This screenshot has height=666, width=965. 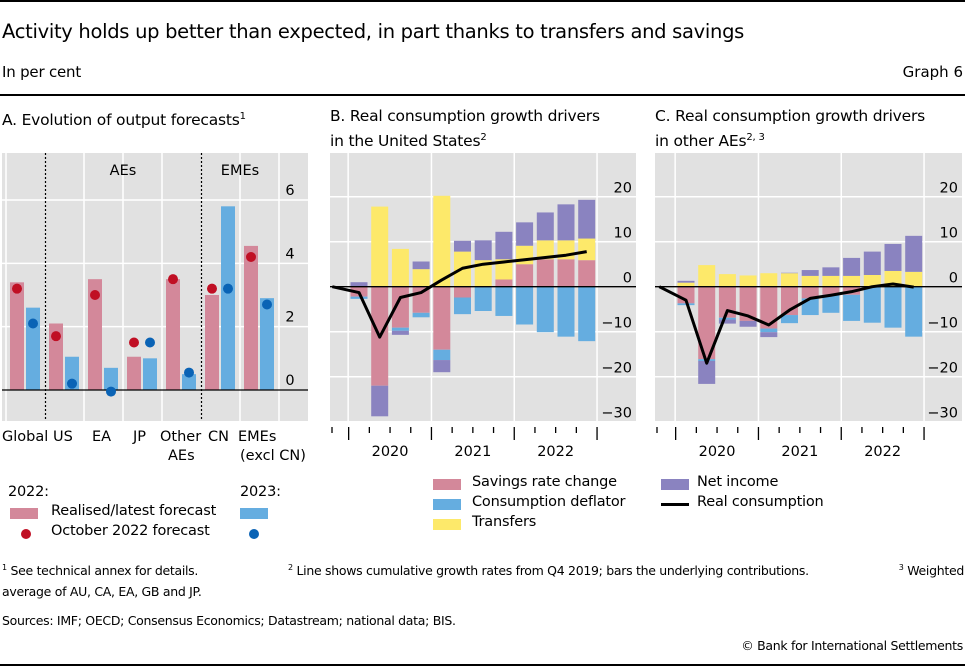 What do you see at coordinates (949, 234) in the screenshot?
I see `panel-c-ytick-label: 10` at bounding box center [949, 234].